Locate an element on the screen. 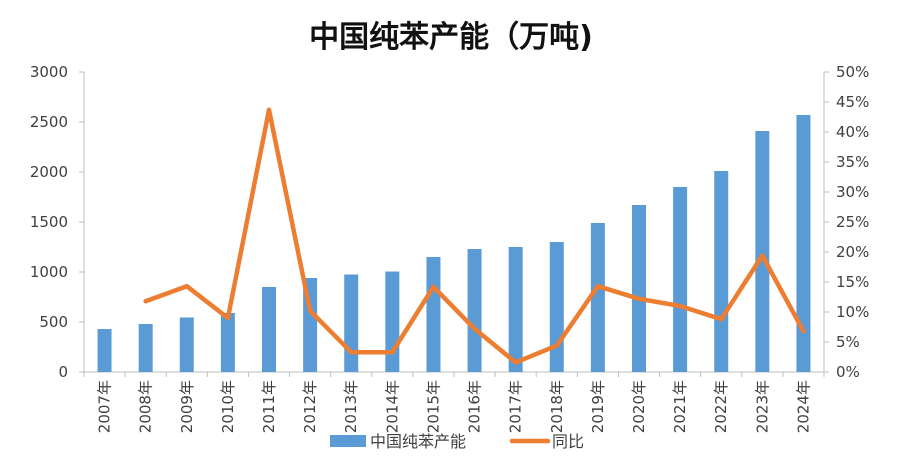 The image size is (902, 473). legend-bar-label: 中国纯苯产能 is located at coordinates (418, 441).